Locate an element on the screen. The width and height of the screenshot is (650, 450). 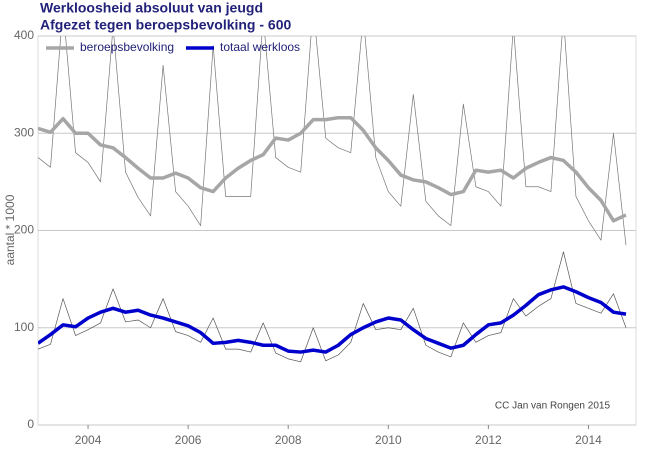
x-tick-label: 2010 is located at coordinates (388, 440).